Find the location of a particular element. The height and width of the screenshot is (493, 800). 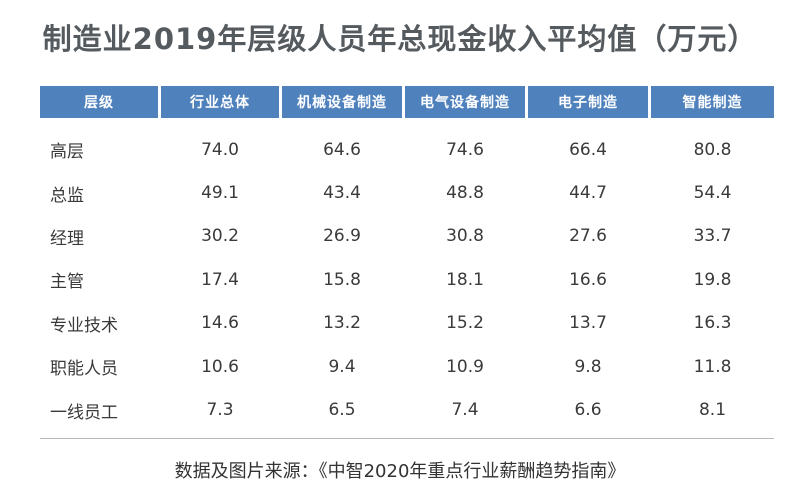

table-cell: 14.6 is located at coordinates (220, 323).